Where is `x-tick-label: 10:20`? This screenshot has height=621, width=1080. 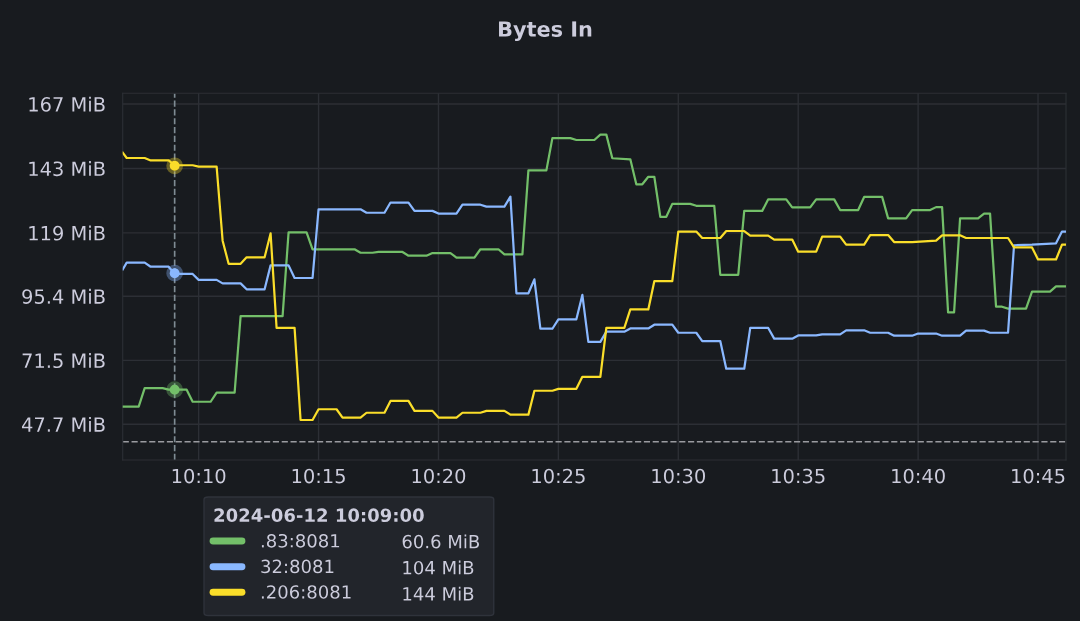
x-tick-label: 10:20 is located at coordinates (439, 476).